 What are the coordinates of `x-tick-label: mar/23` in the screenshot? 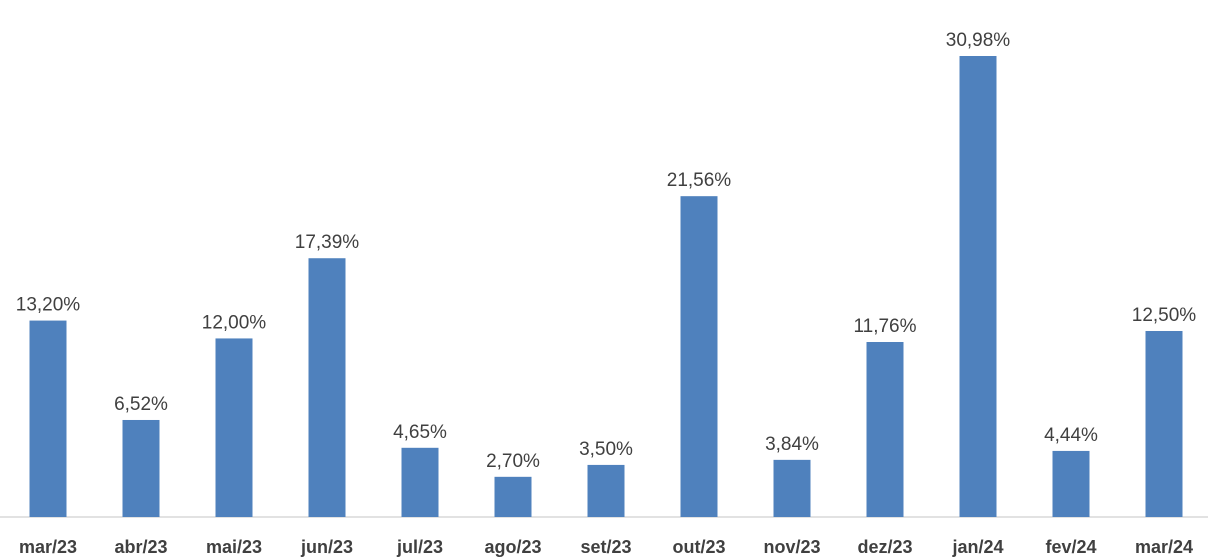 It's located at (48, 547).